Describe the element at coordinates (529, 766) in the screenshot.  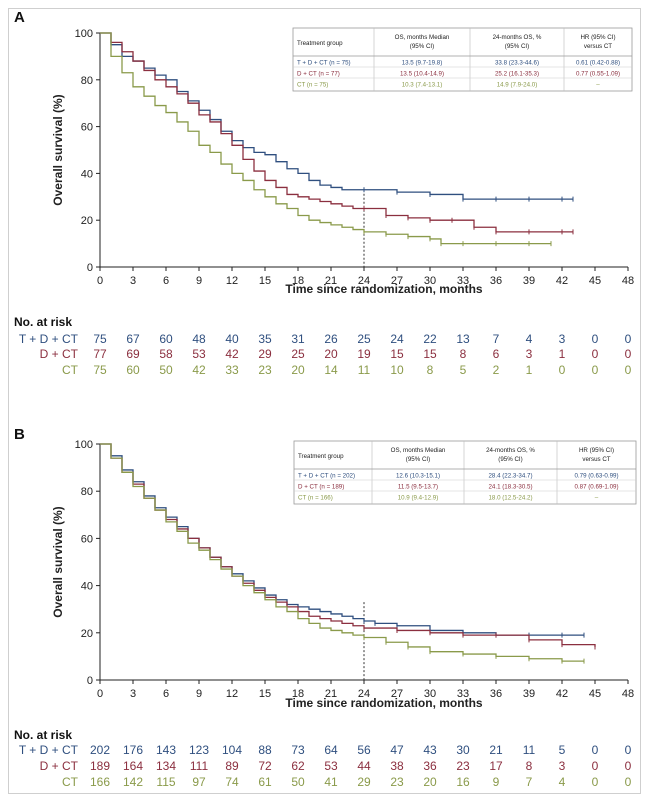
I see `at-risk-value: 8` at that location.